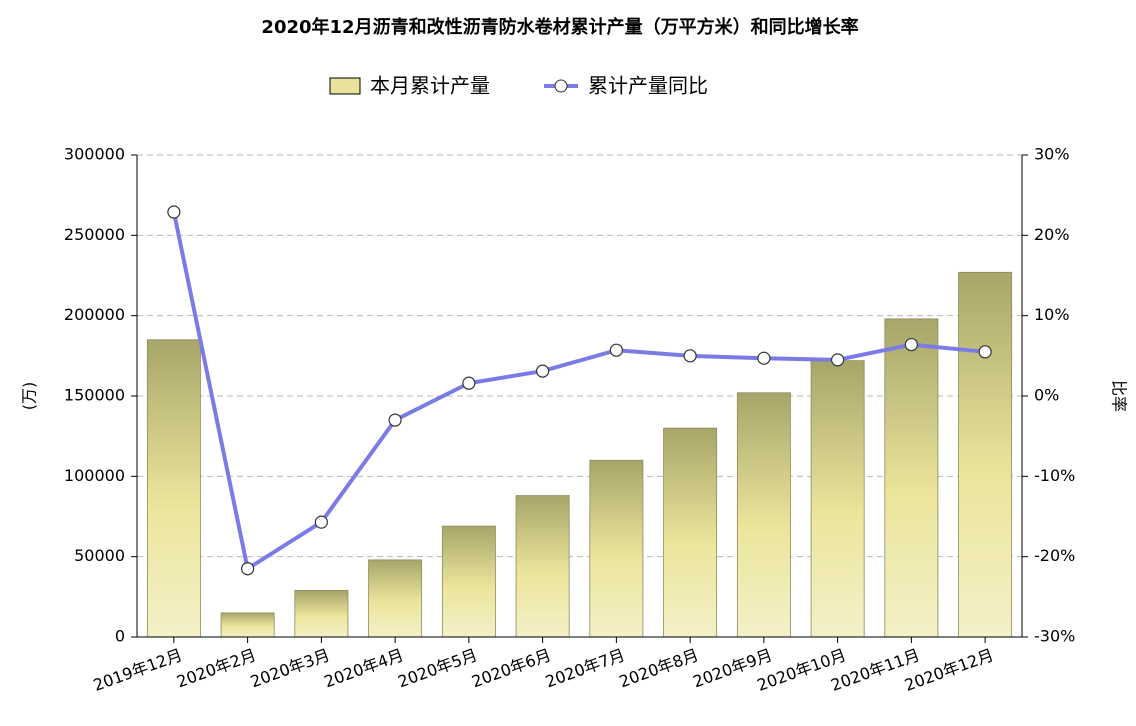  I want to click on y2-tick-label: 10%, so click(1052, 314).